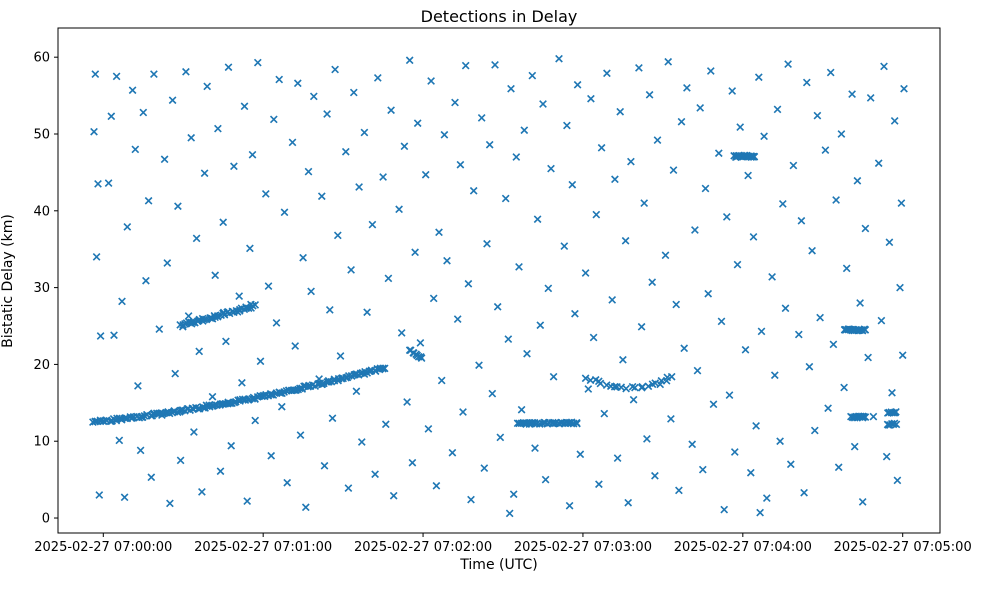  I want to click on x-tick-label: 2025-02-27 07:00:00, so click(103, 547).